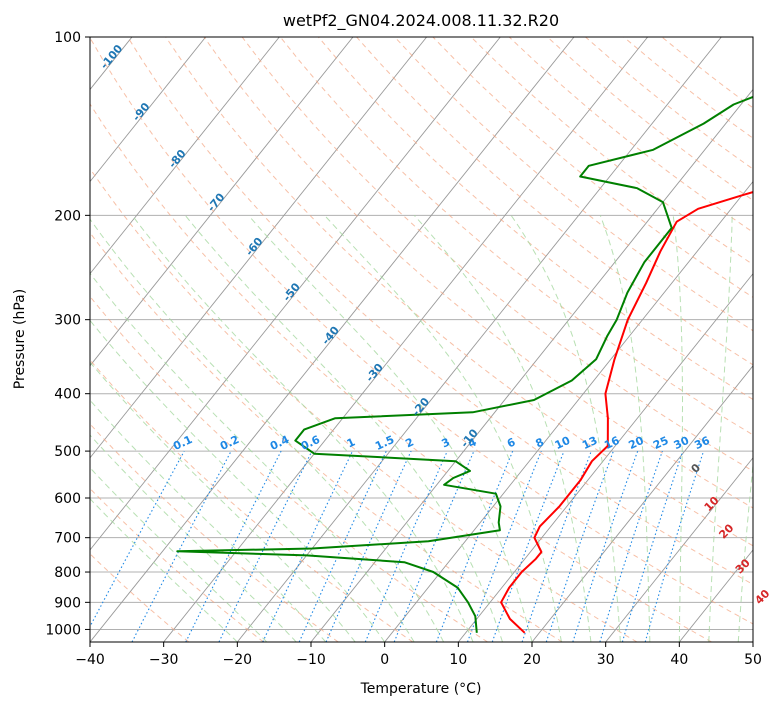  What do you see at coordinates (254, 247) in the screenshot?
I see `dry-adiabat-label: -60` at bounding box center [254, 247].